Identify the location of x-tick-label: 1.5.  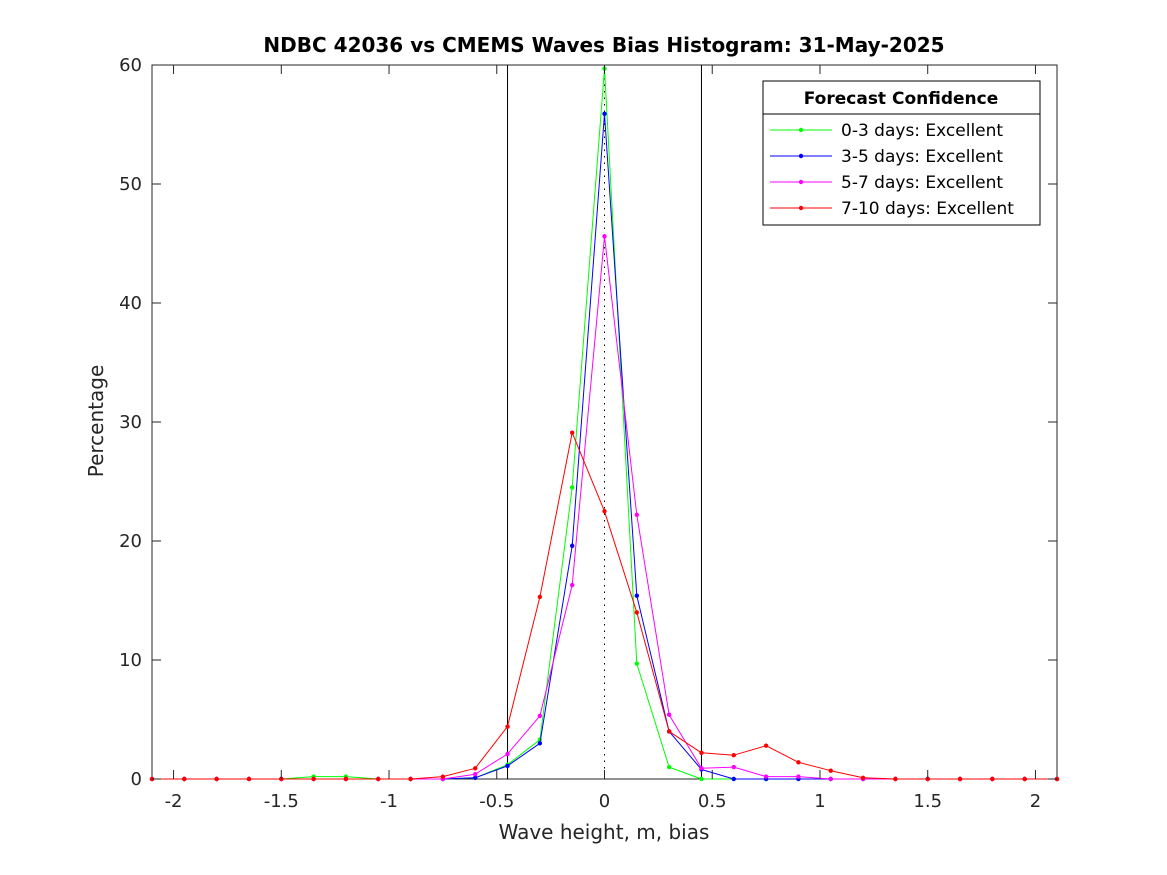
(927, 801).